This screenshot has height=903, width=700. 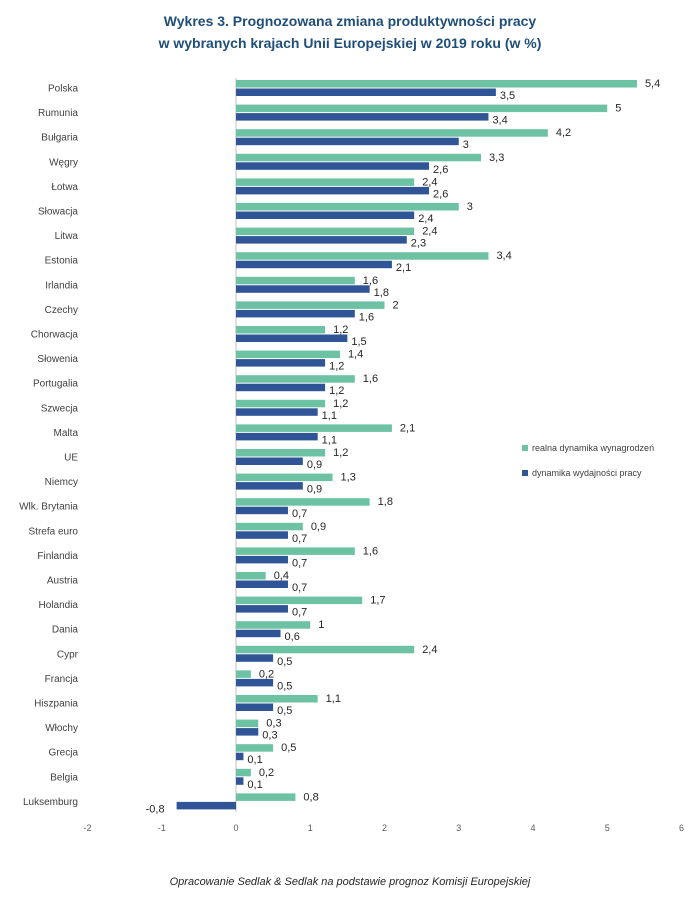 What do you see at coordinates (59, 138) in the screenshot?
I see `category-label: Bułgaria` at bounding box center [59, 138].